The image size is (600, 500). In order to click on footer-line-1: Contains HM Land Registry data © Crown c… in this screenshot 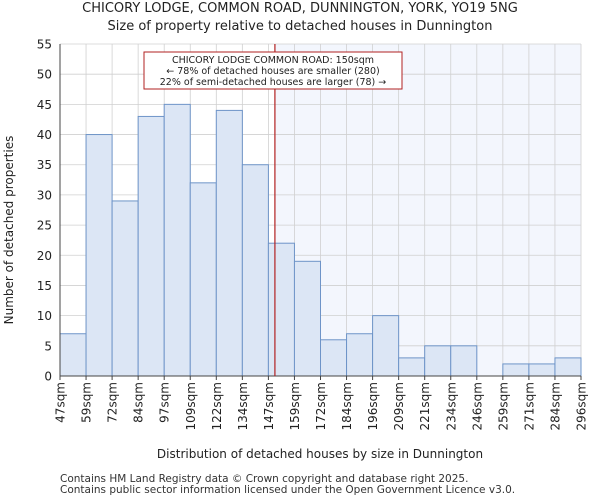, I will do `click(264, 479)`.